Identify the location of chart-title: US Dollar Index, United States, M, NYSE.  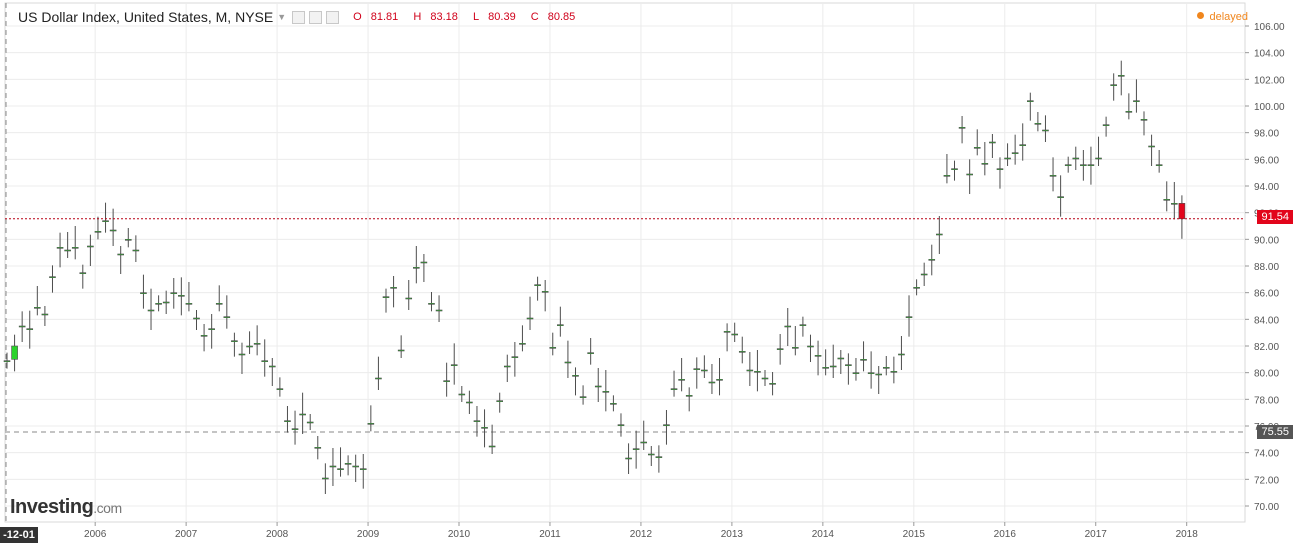
(146, 17).